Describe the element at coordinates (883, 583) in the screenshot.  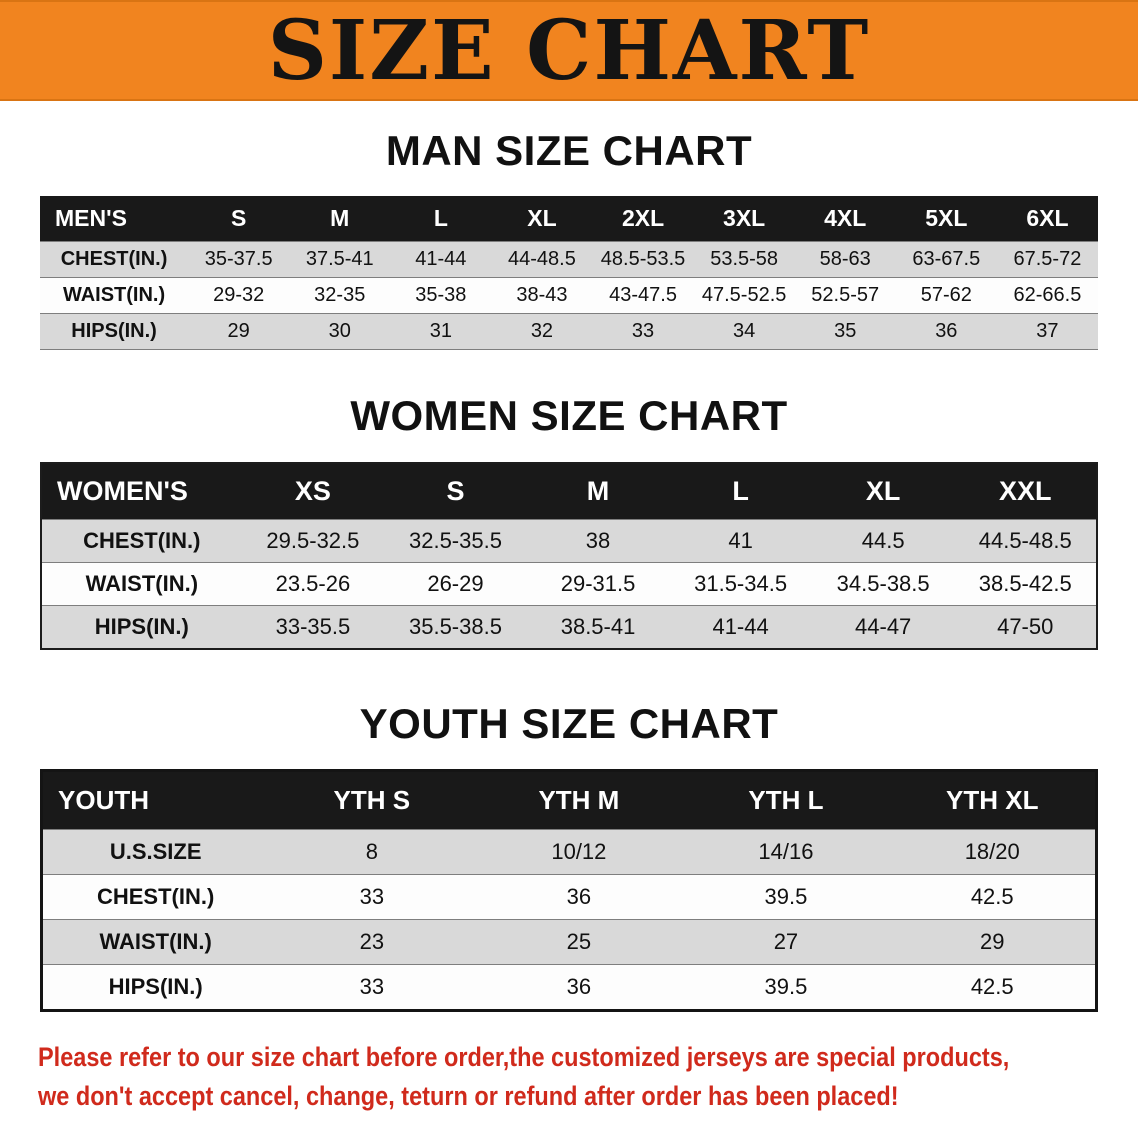
I see `measurement-cell: 34.5-38.5` at that location.